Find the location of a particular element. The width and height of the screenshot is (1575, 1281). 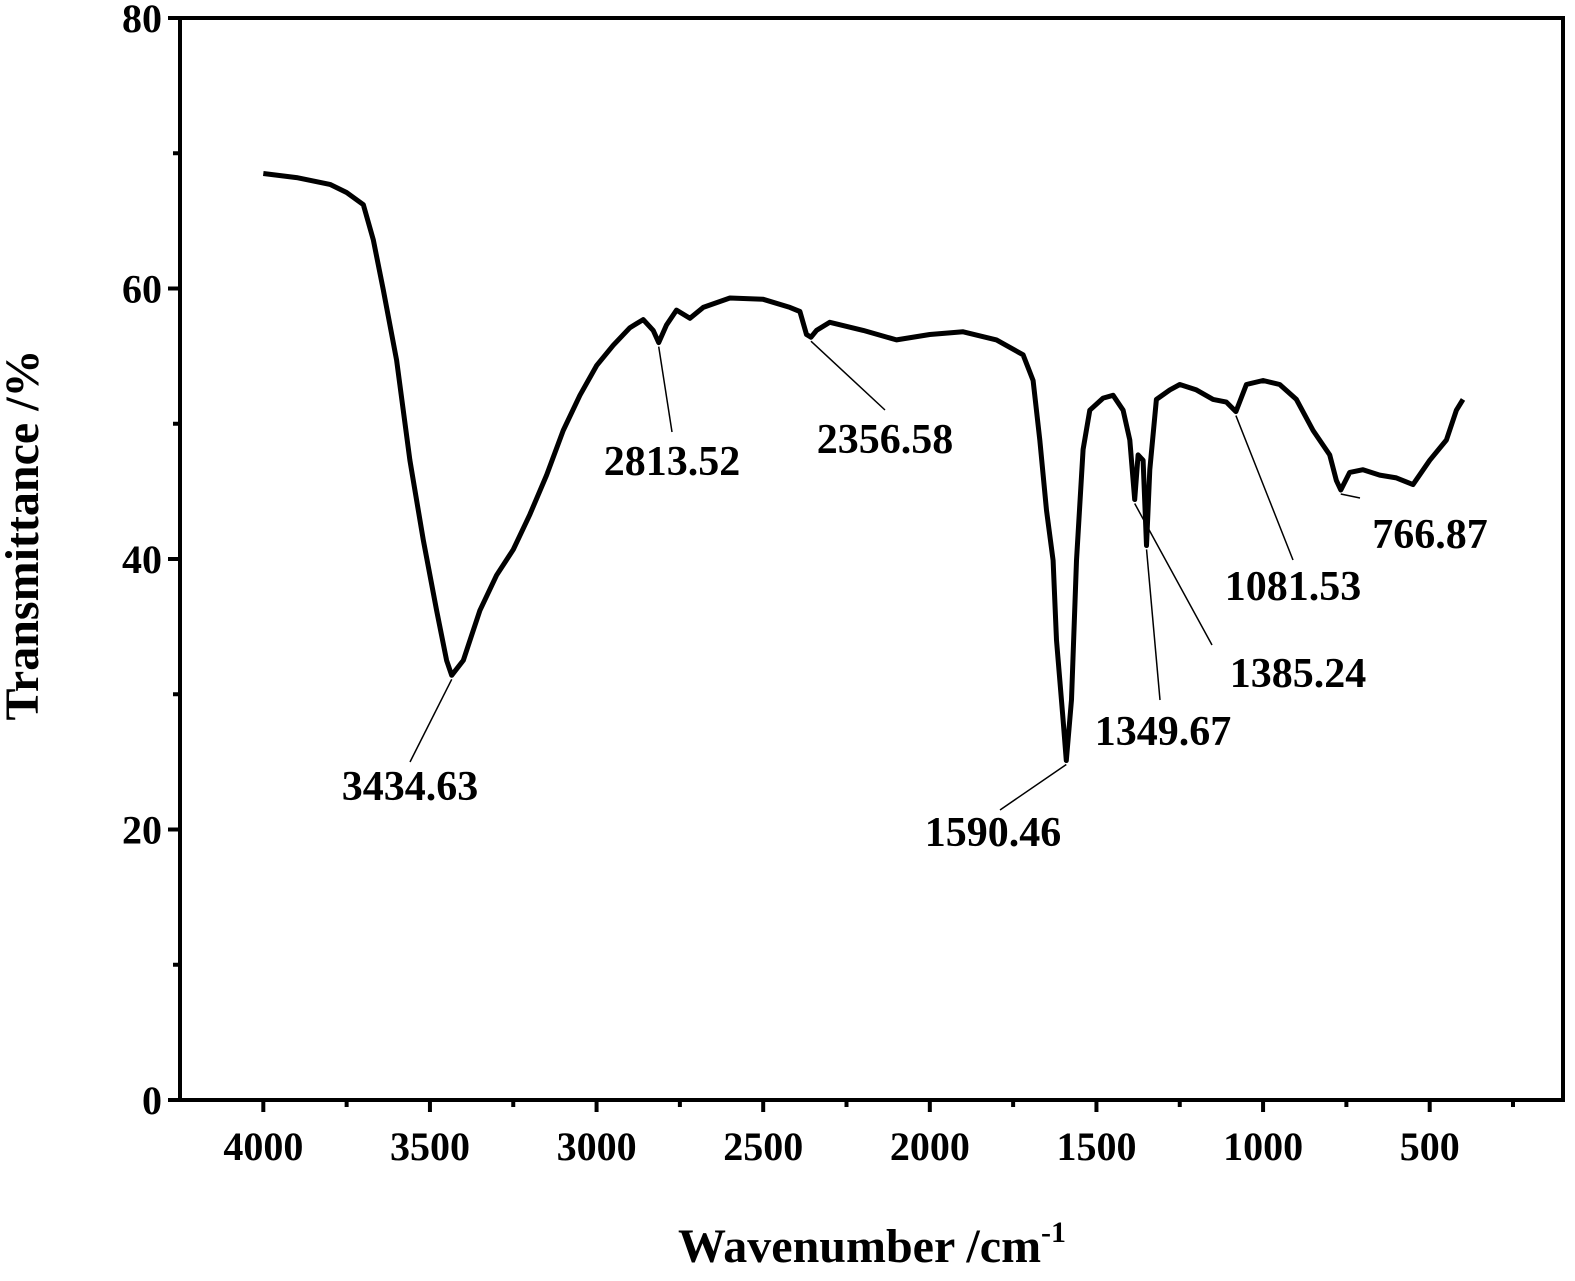

x-axis-label-text: Wavenumber /cm is located at coordinates (859, 1246).